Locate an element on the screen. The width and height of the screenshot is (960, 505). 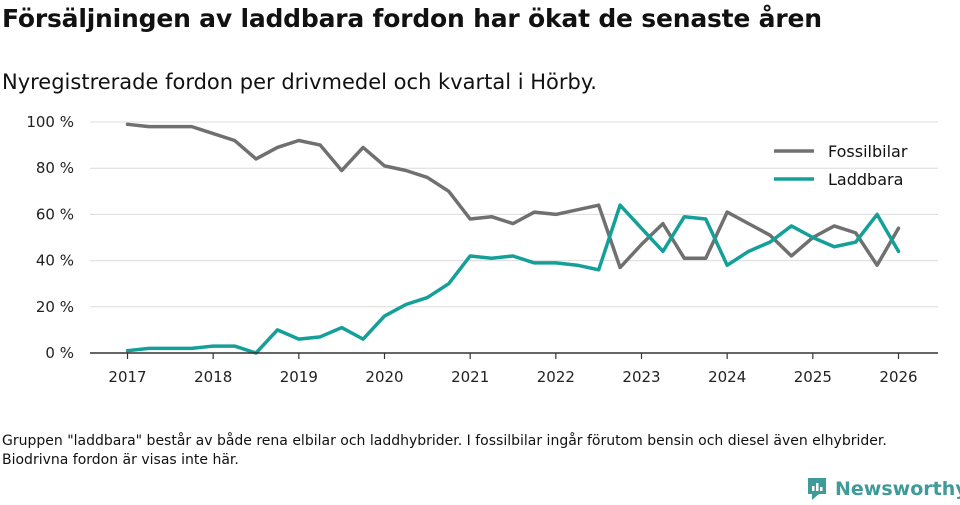
newsworthy-logo-icon is located at coordinates (817, 489).